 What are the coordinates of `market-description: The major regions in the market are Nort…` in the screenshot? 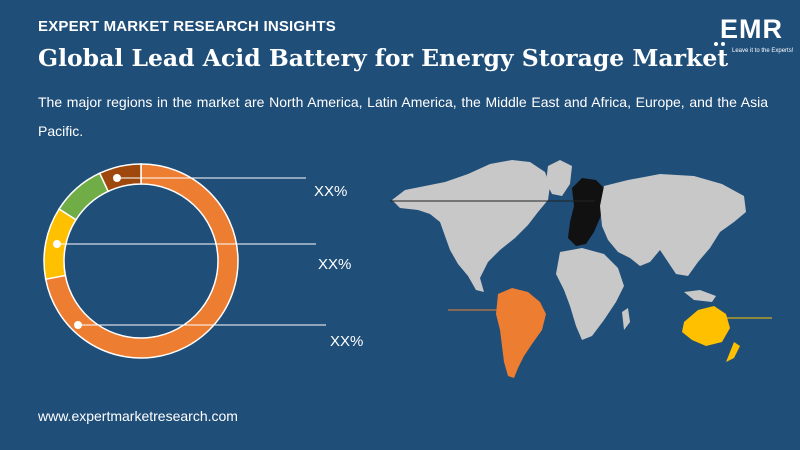 It's located at (403, 116).